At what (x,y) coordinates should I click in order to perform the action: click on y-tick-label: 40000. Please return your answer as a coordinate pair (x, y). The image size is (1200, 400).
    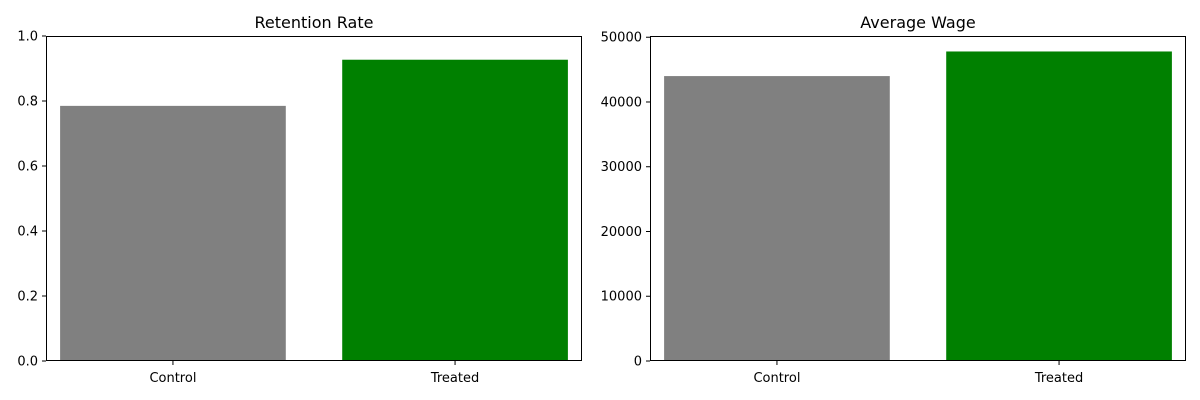
    Looking at the image, I should click on (621, 102).